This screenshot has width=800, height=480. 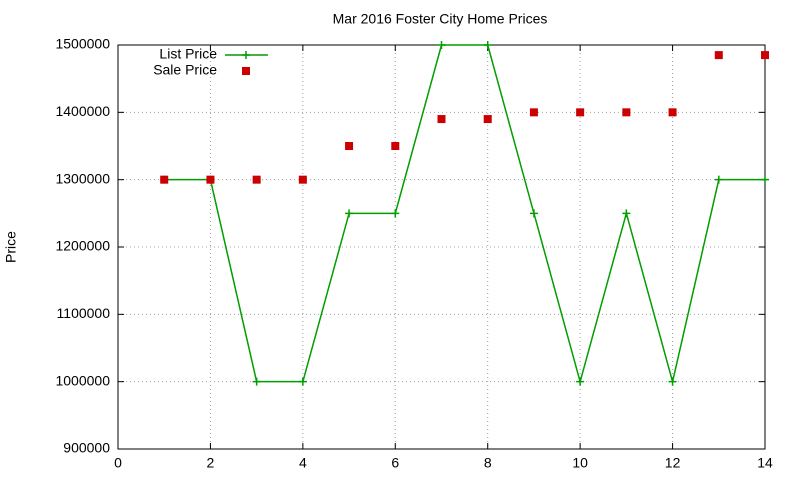 What do you see at coordinates (82, 380) in the screenshot?
I see `y-tick-label: 1000000` at bounding box center [82, 380].